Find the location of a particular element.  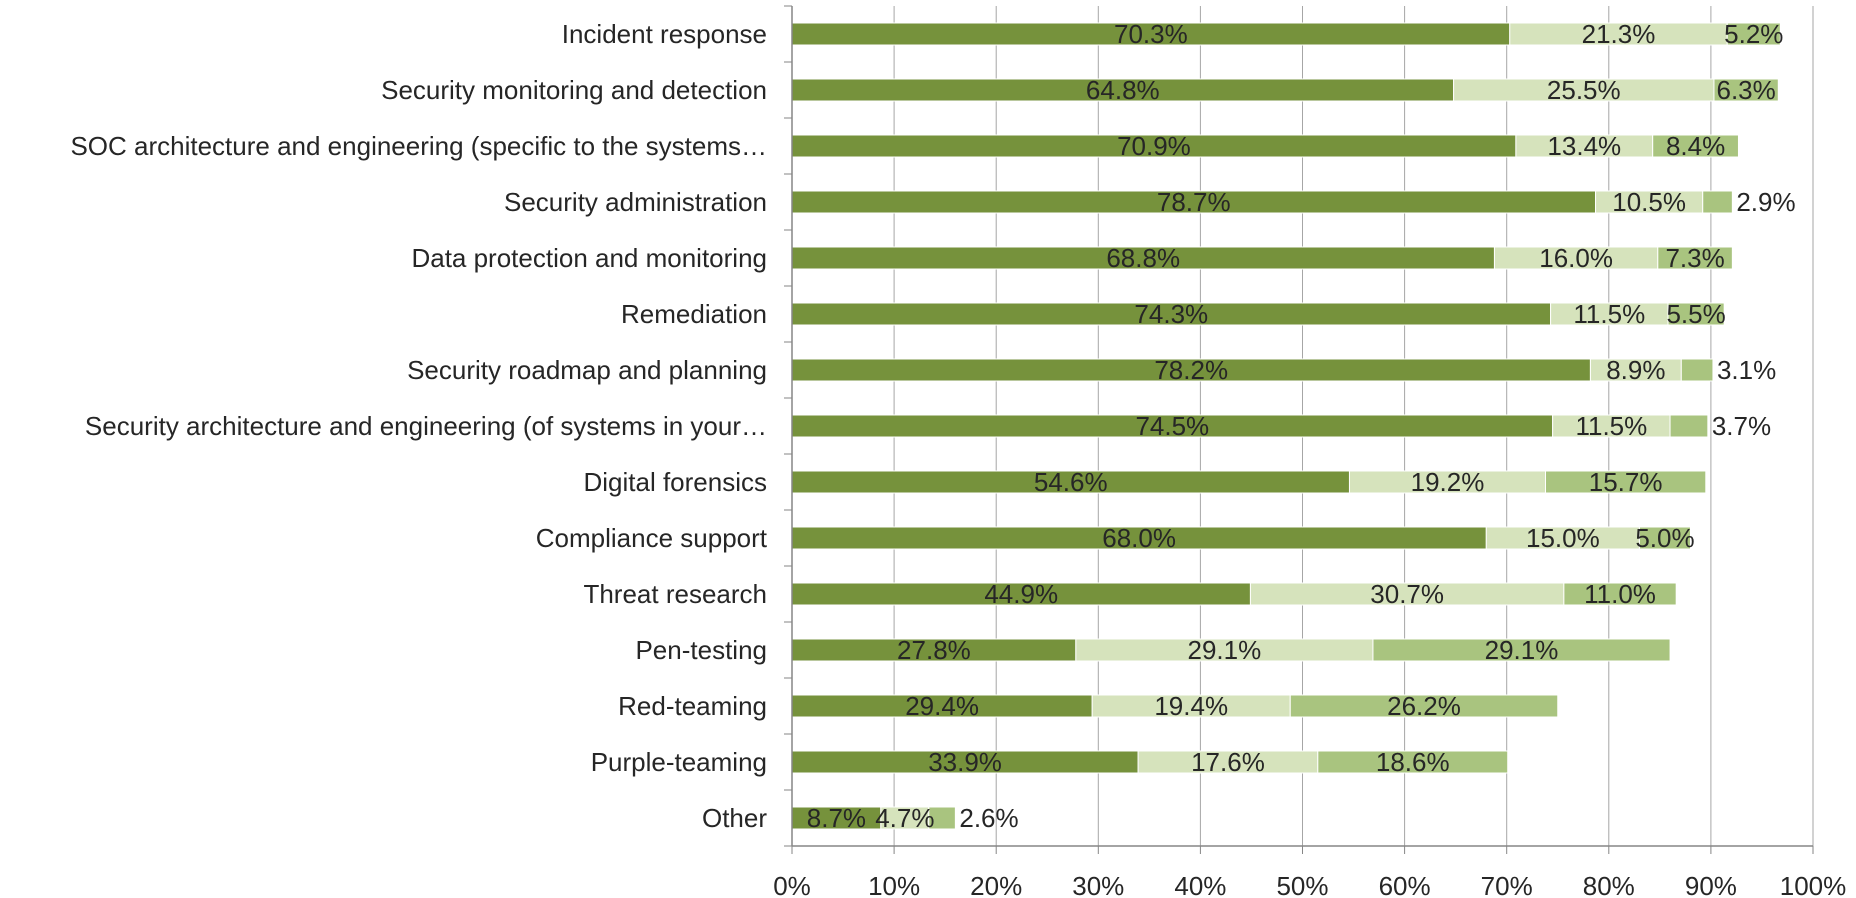

category-label: Other is located at coordinates (734, 818).